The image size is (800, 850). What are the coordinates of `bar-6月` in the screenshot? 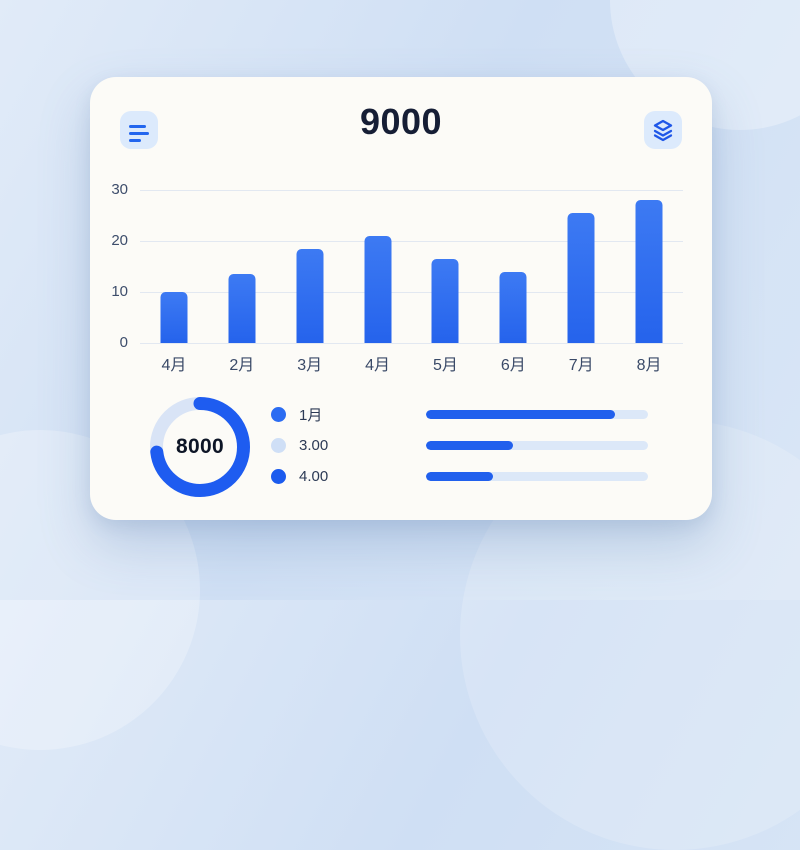 It's located at (513, 307).